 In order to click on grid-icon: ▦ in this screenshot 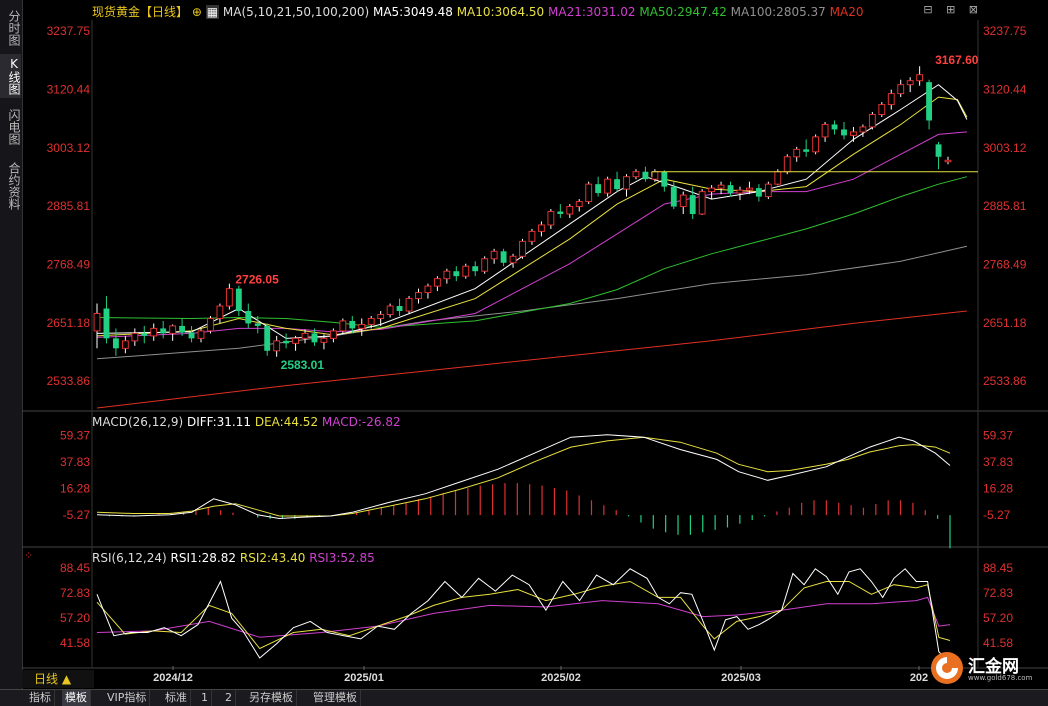, I will do `click(212, 12)`.